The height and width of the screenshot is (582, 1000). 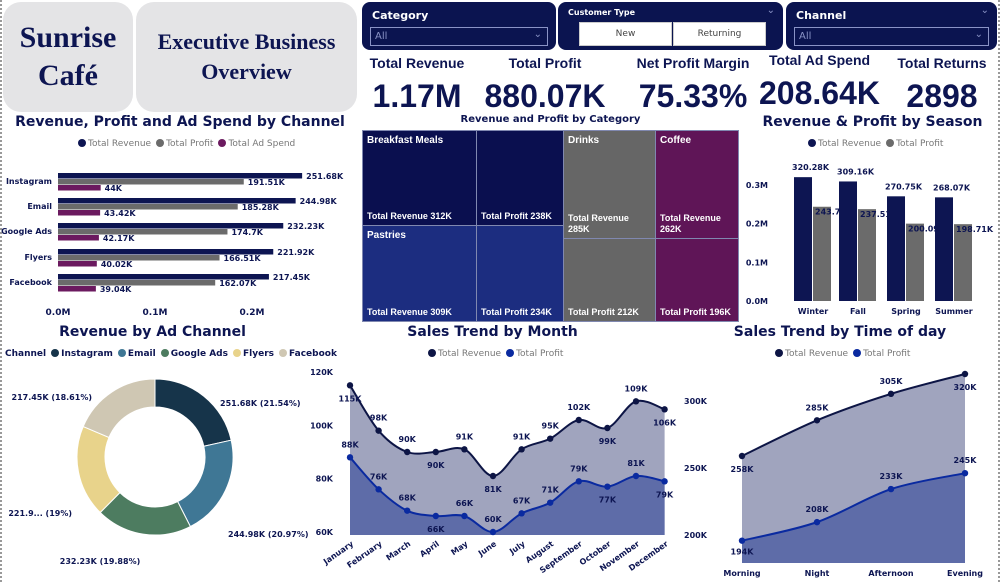 What do you see at coordinates (719, 34) in the screenshot?
I see `customer-type-returning-button: Returning` at bounding box center [719, 34].